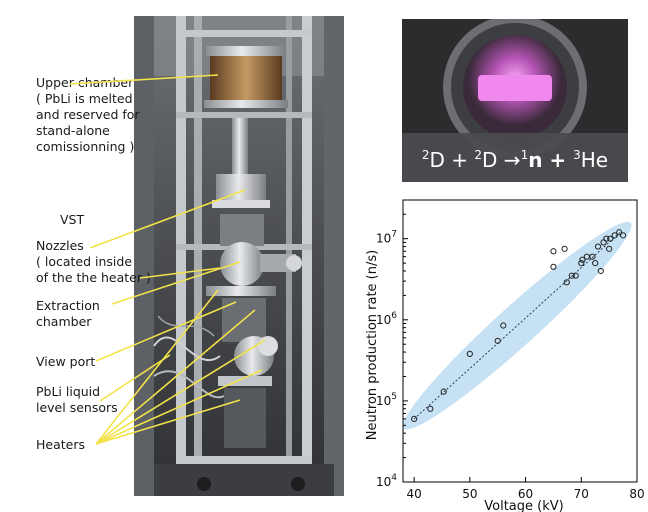  I want to click on label-line: Extraction, so click(68, 305).